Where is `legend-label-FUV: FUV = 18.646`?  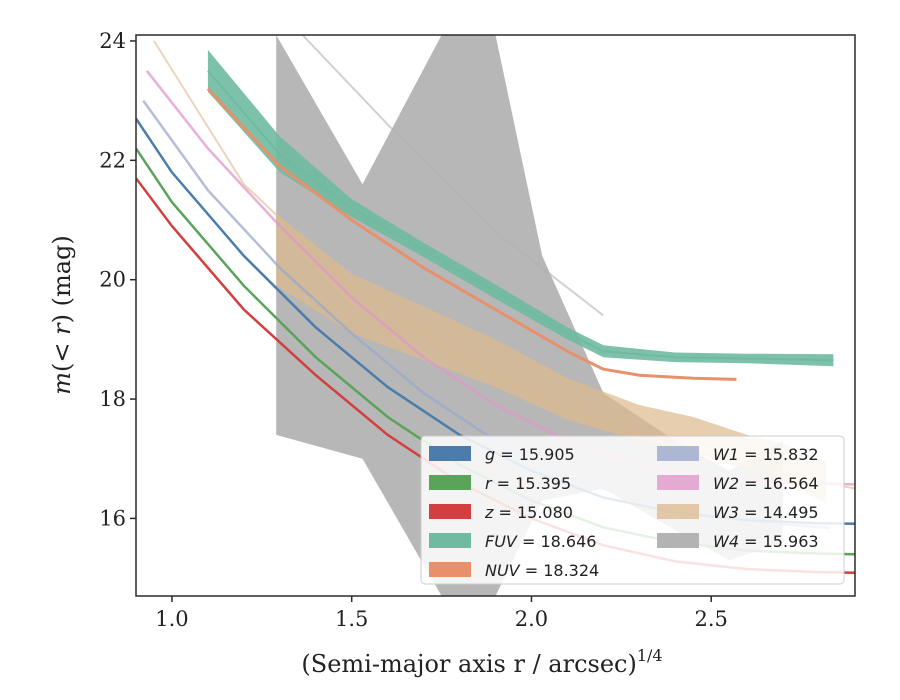
legend-label-FUV: FUV = 18.646 is located at coordinates (540, 541).